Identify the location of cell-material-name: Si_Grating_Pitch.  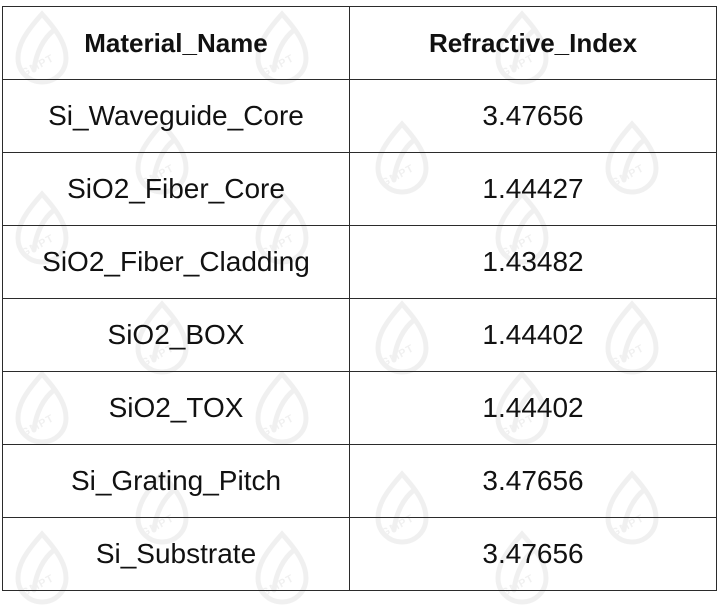
(176, 481).